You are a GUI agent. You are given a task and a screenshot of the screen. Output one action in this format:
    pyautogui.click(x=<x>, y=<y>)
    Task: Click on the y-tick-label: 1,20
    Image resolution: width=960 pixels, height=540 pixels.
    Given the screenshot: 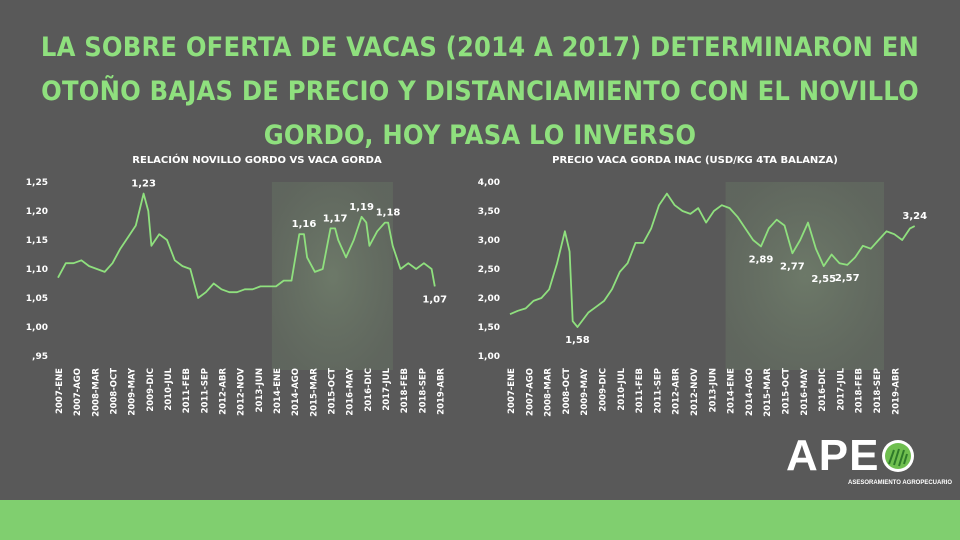 What is the action you would take?
    pyautogui.click(x=37, y=212)
    